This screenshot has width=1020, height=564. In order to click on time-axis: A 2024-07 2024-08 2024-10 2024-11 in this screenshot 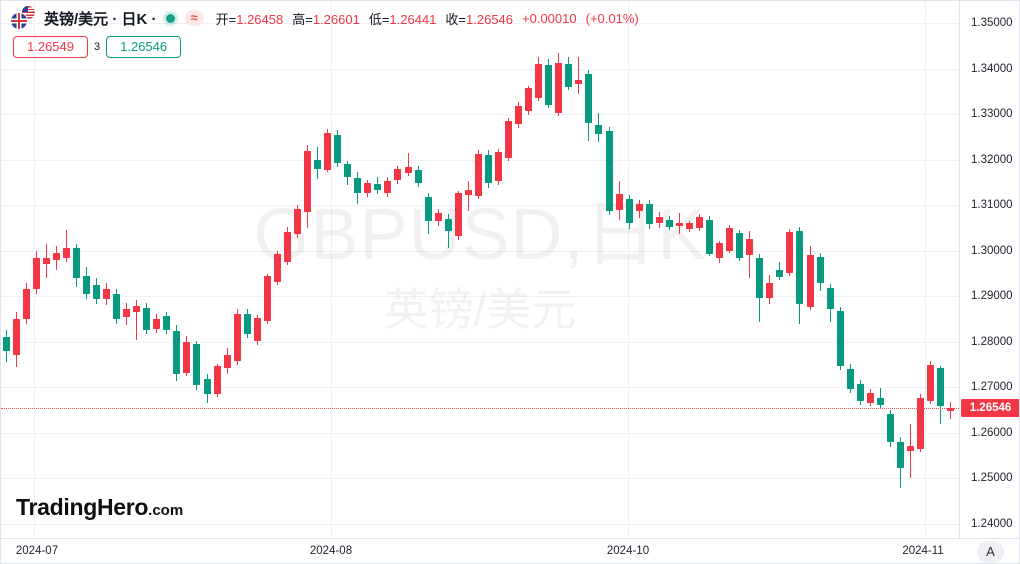, I will do `click(510, 550)`.